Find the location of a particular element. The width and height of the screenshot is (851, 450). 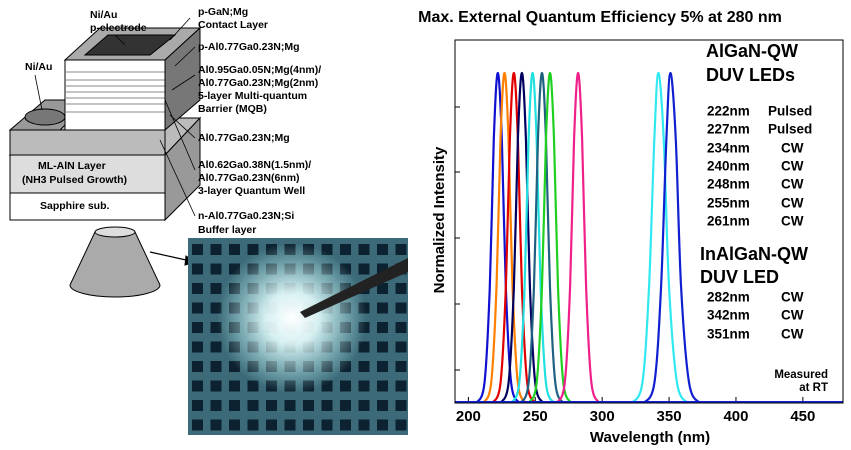

diagram-label: Sapphire sub. is located at coordinates (75, 206).